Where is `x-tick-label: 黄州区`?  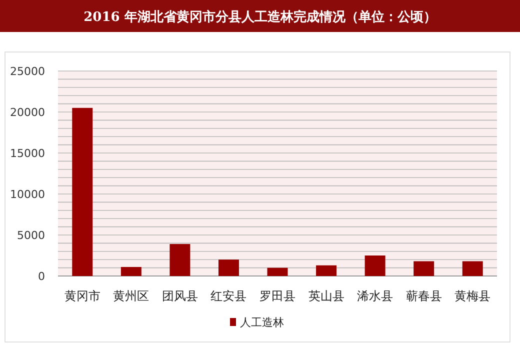
x-tick-label: 黄州区 is located at coordinates (131, 296).